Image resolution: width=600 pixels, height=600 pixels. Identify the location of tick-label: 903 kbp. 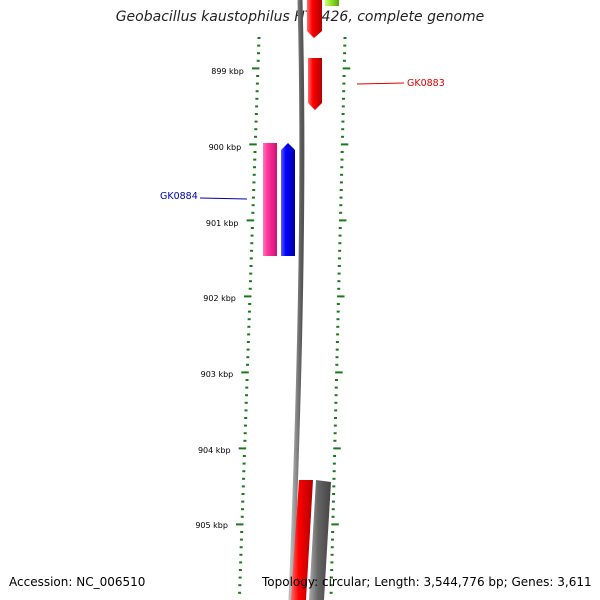
(217, 374).